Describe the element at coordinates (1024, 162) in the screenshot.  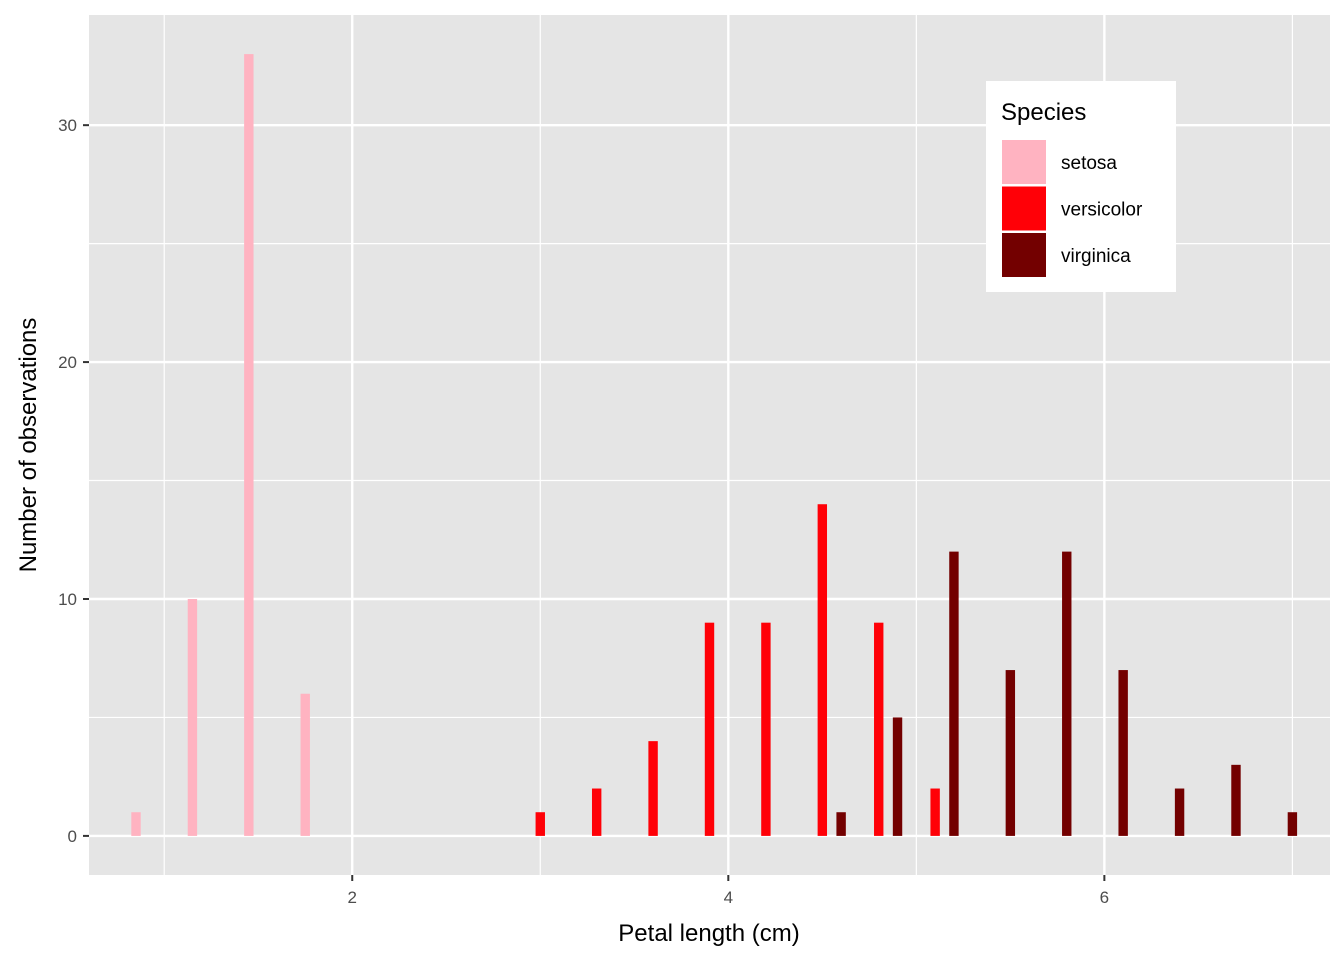
I see `legend-key-setosa` at that location.